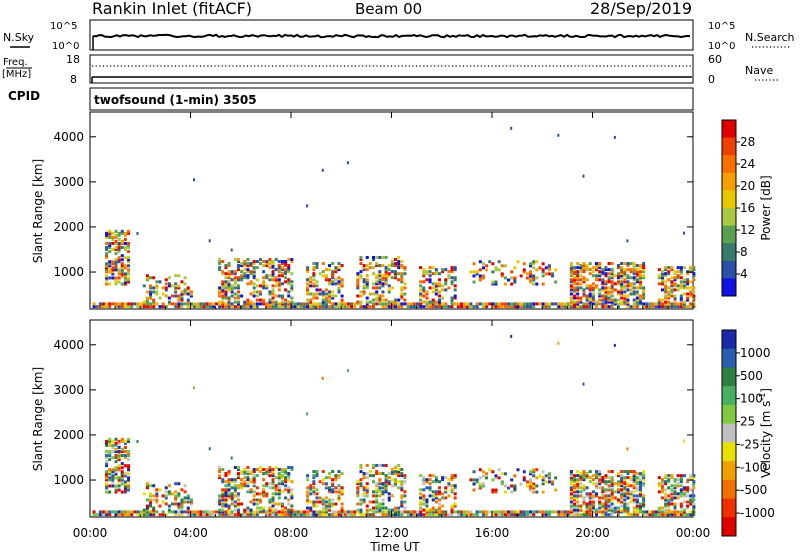 This screenshot has width=800, height=558. What do you see at coordinates (399, 35) in the screenshot?
I see `nsky-strip: N.Sky 10^5 10^0 10^5 10^0 N.Search` at bounding box center [399, 35].